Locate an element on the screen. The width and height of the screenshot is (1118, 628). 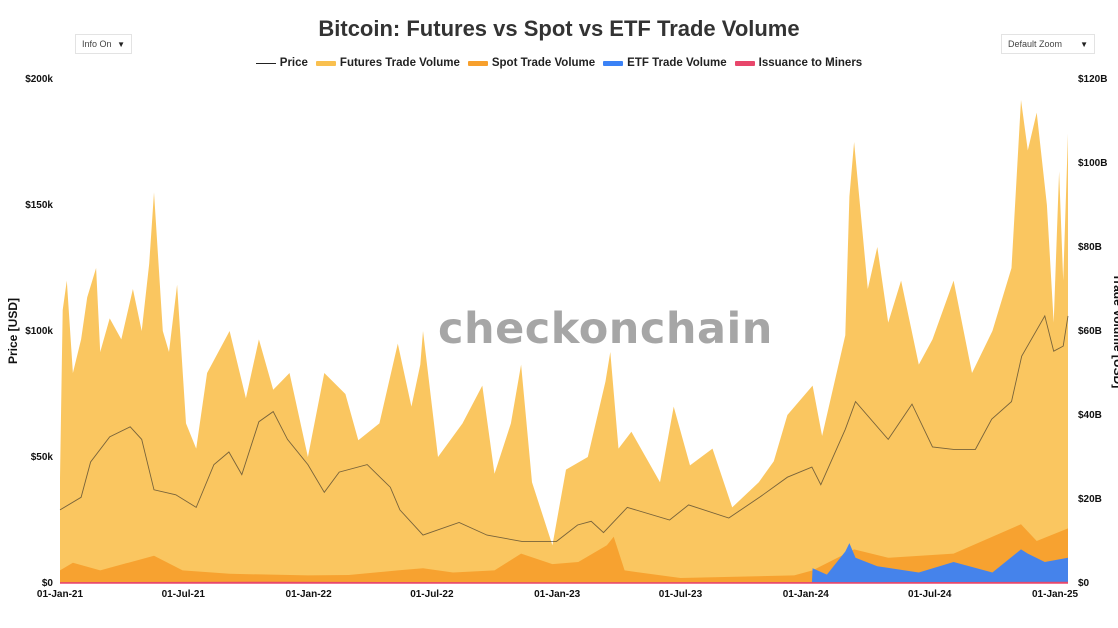
y-right-tick-label: $20B is located at coordinates (1090, 499).